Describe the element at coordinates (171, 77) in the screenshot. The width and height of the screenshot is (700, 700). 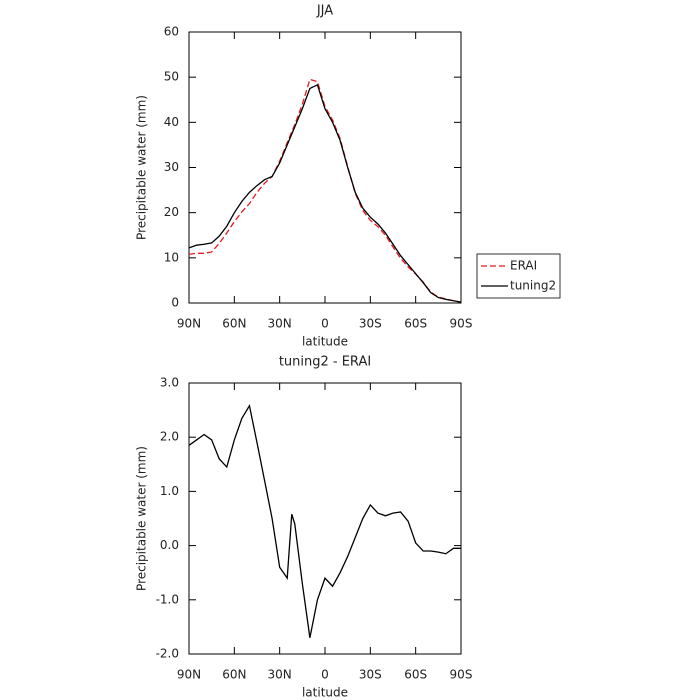
I see `y-tick-label: 50` at that location.